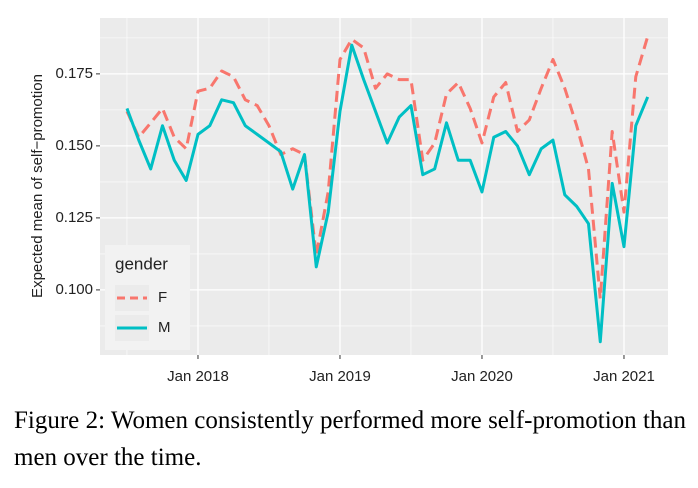  Describe the element at coordinates (141, 263) in the screenshot. I see `legend-title: gender` at that location.